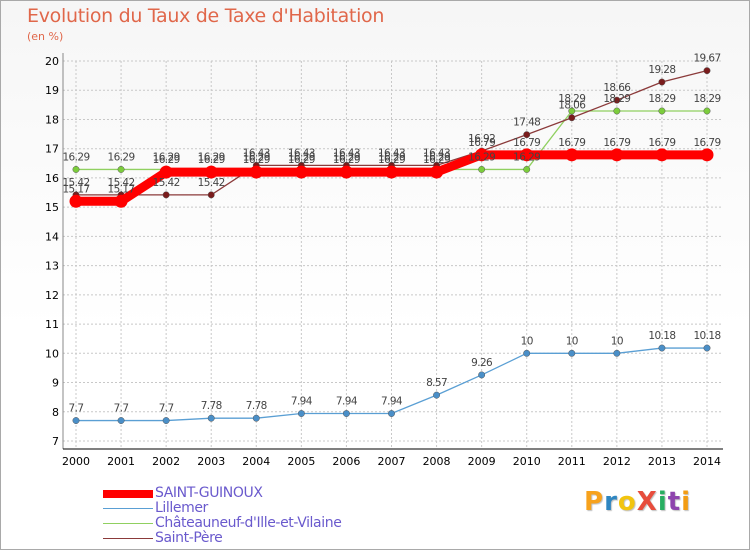 Image resolution: width=750 pixels, height=550 pixels. Describe the element at coordinates (206, 16) in the screenshot. I see `chart-title: Evolution du Taux de Taxe d'Habitation` at that location.